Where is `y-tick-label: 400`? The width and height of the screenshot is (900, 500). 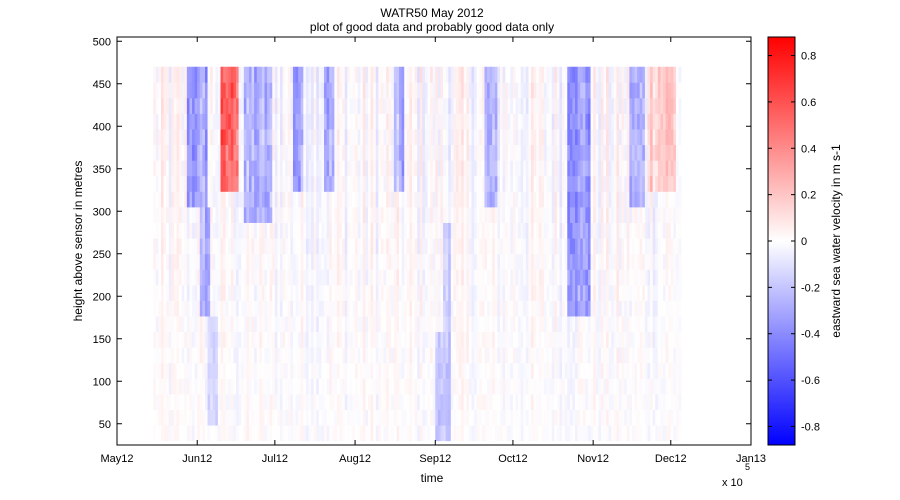 y-tick-label: 400 is located at coordinates (102, 127).